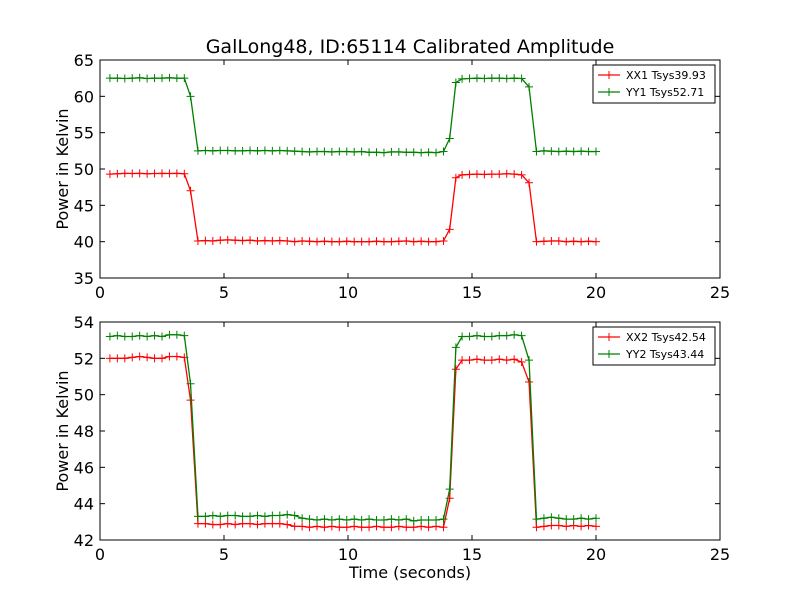  I want to click on y-tick-label: 55, so click(84, 133).